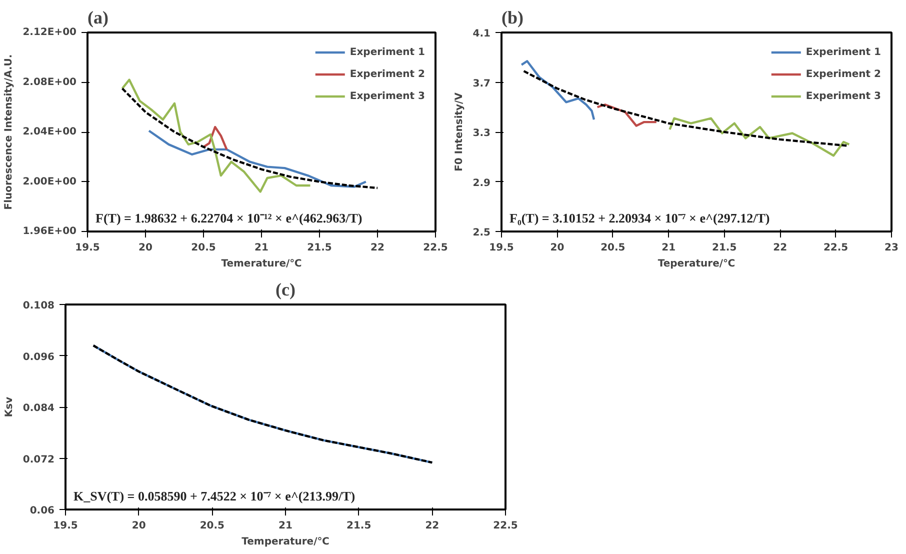 This screenshot has width=906, height=554. I want to click on y-tick-label: 2.9, so click(481, 183).